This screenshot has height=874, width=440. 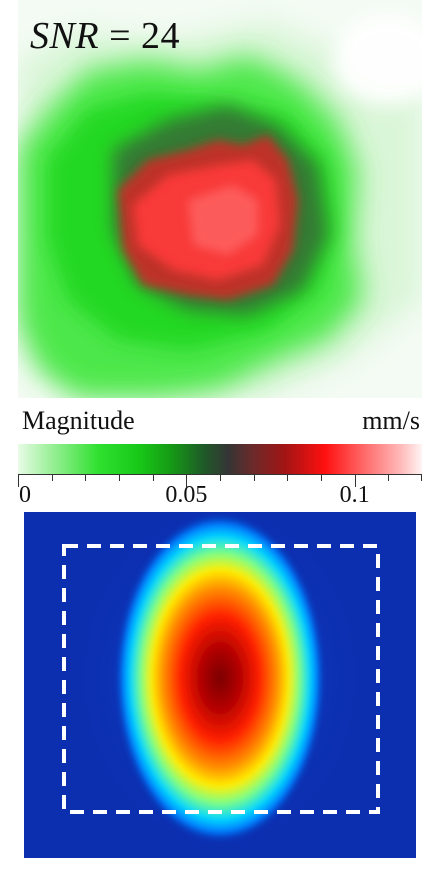 I want to click on colorbar-unit: mm/s, so click(x=391, y=420).